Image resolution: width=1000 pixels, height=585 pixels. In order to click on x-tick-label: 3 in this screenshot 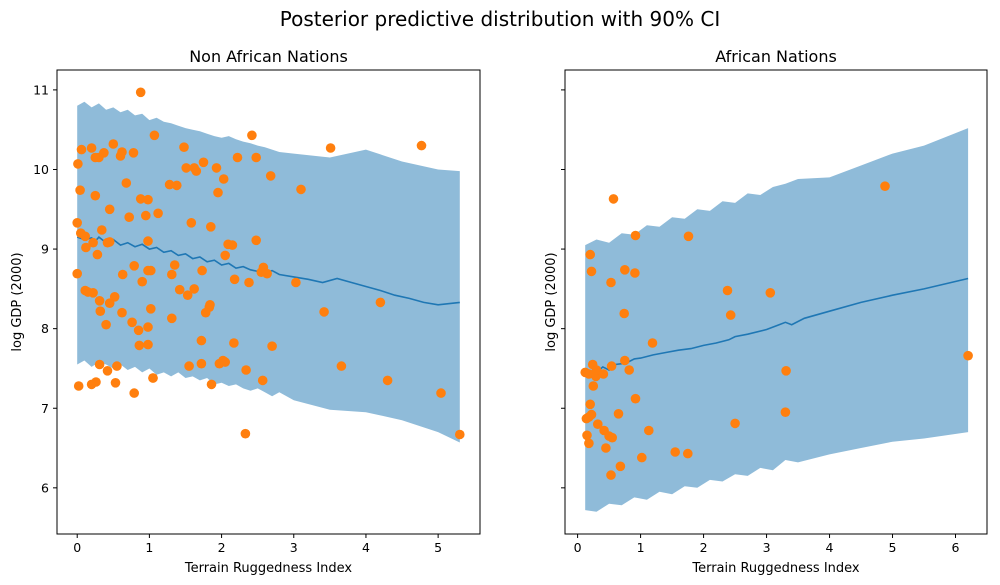, I will do `click(767, 547)`.